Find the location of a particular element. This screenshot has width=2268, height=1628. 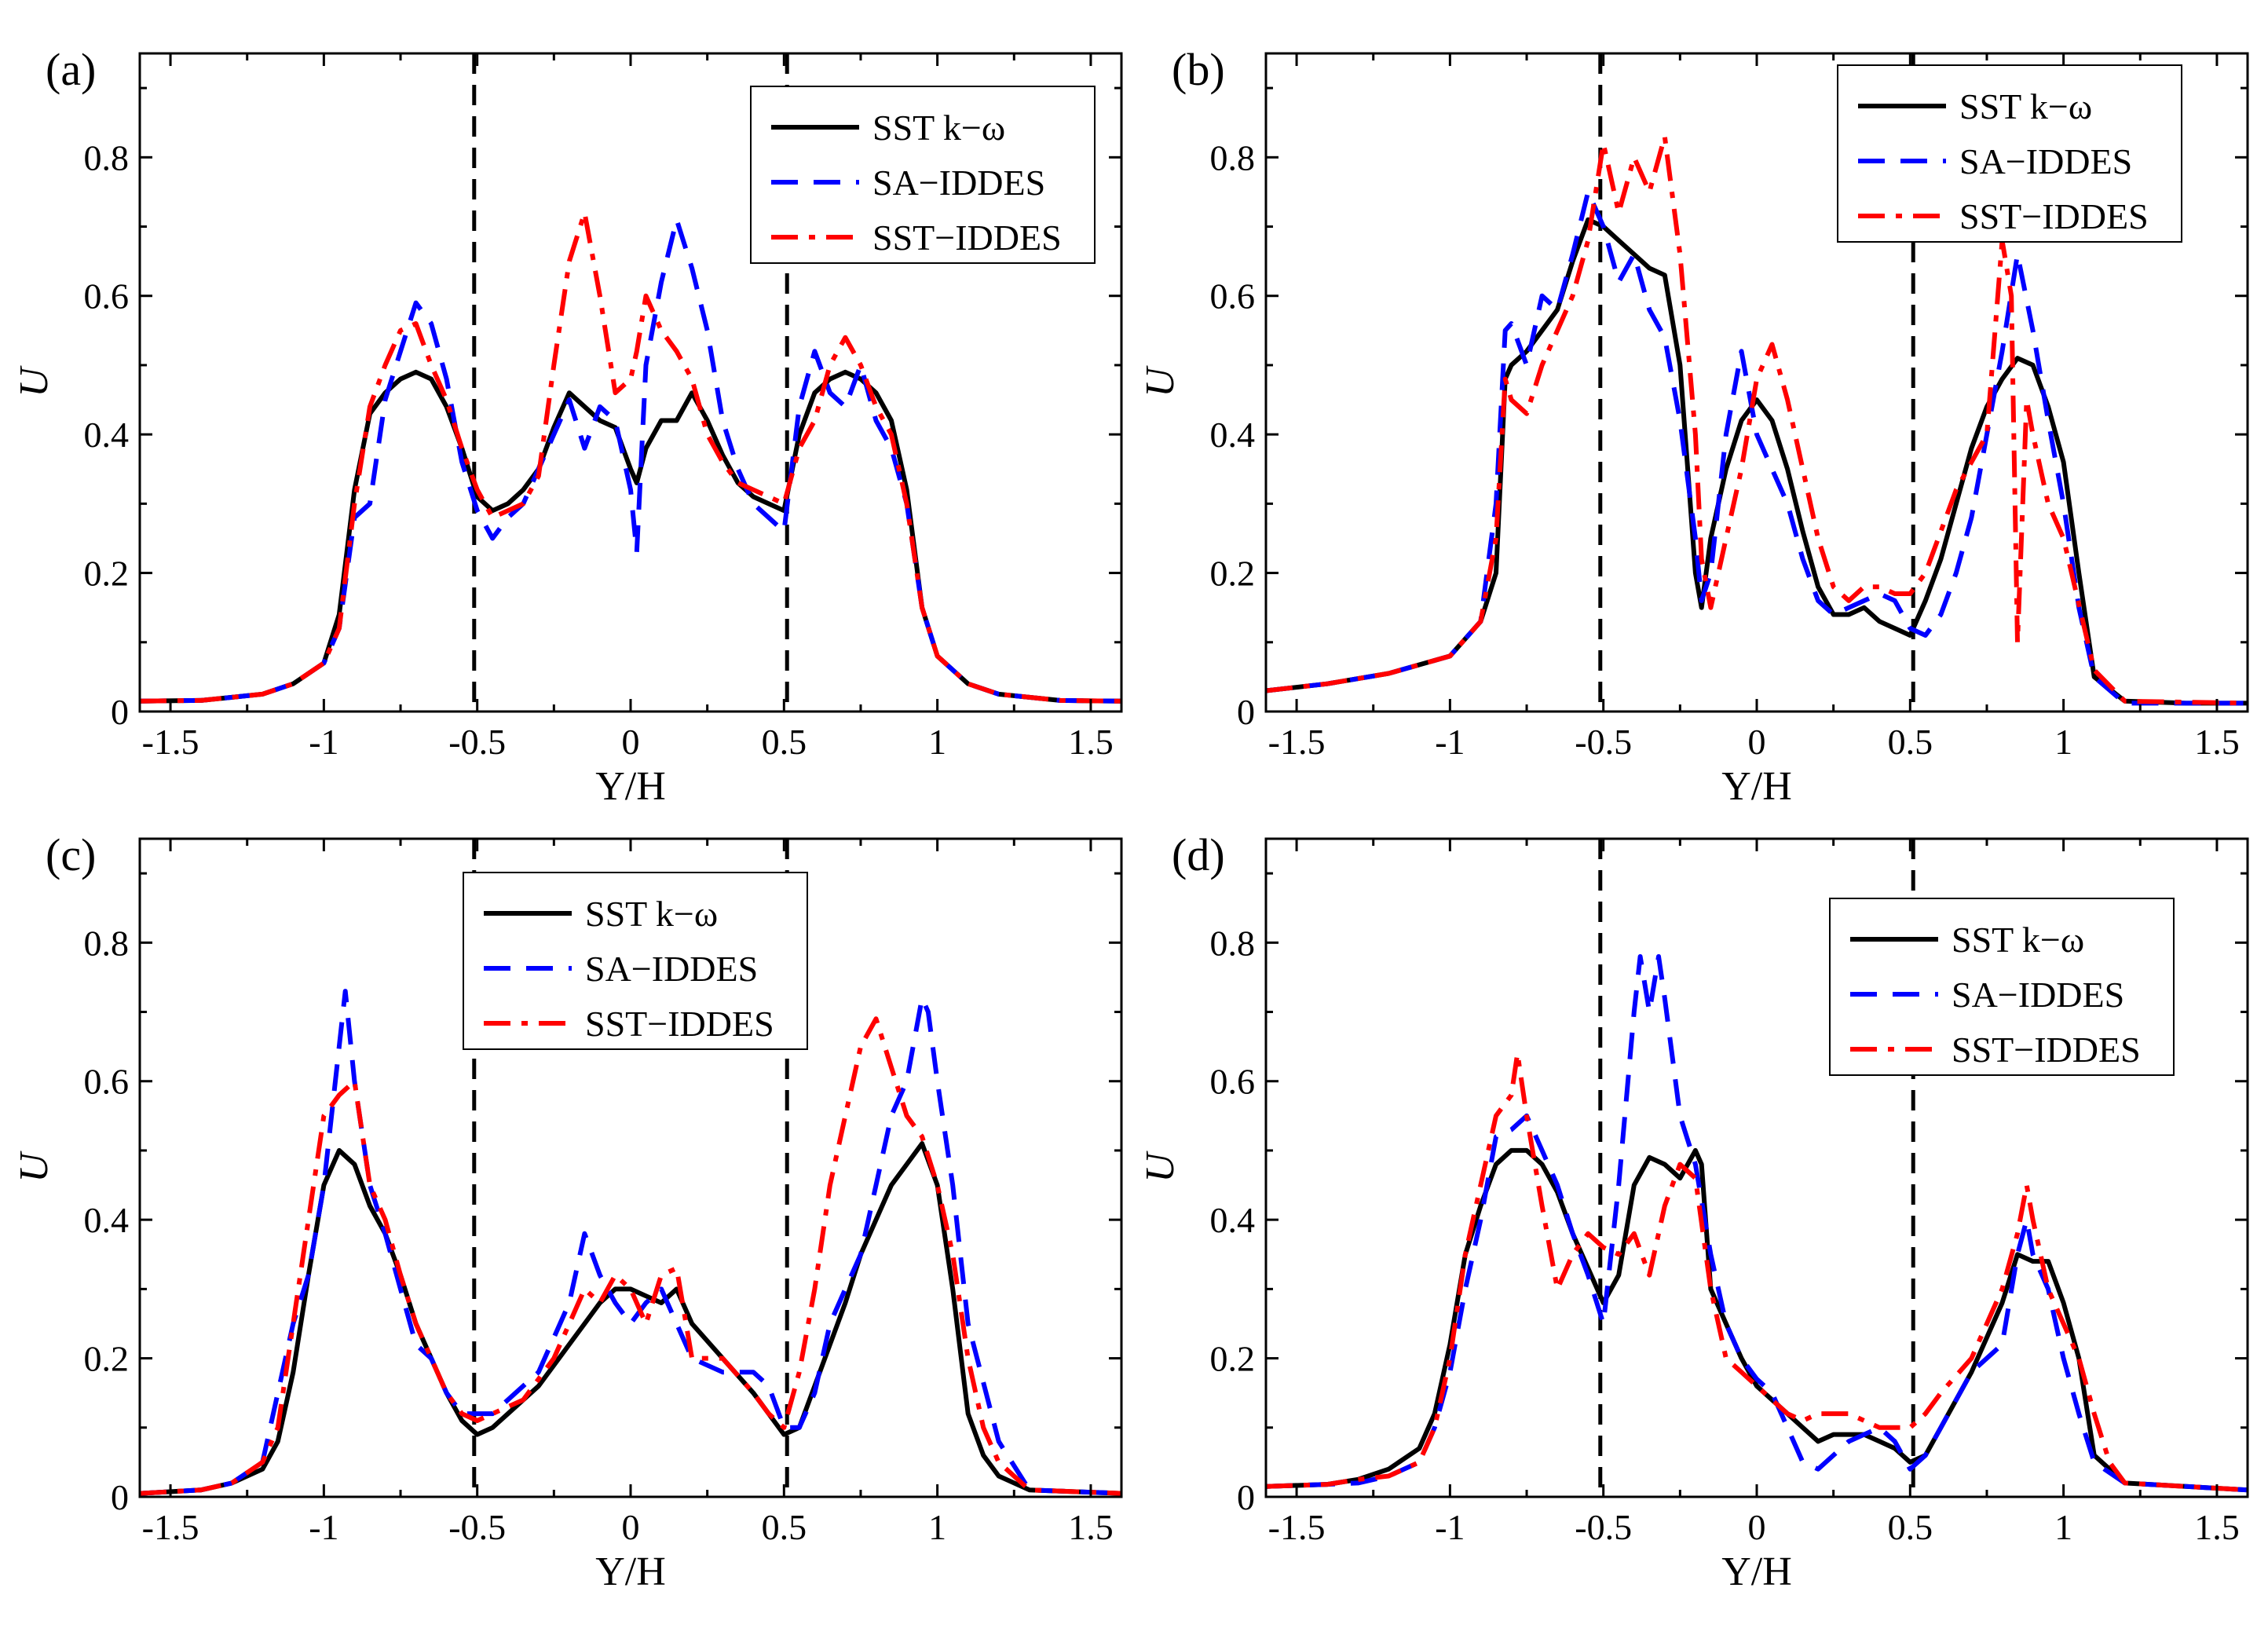

panel-label: (b) is located at coordinates (1199, 69).